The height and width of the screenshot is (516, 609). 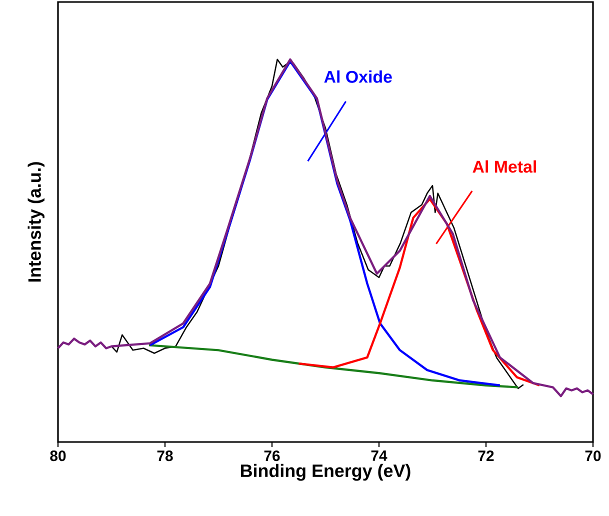 What do you see at coordinates (504, 166) in the screenshot?
I see `text: Al Metal` at bounding box center [504, 166].